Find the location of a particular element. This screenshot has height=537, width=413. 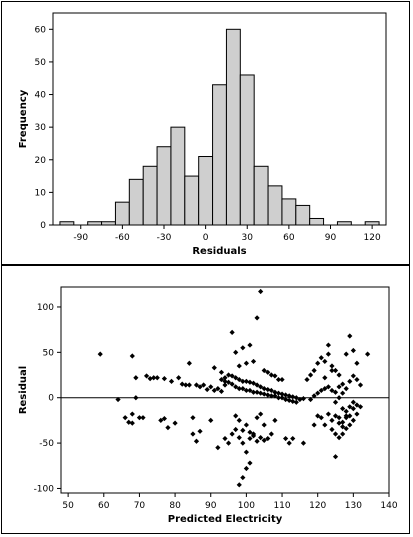

y-tick-label: 30 is located at coordinates (41, 128).